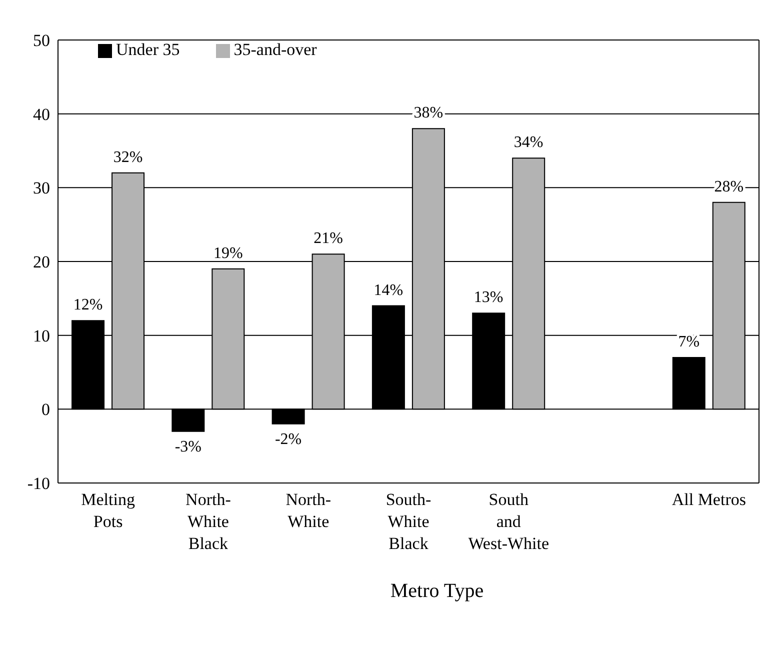 This screenshot has width=774, height=647. Describe the element at coordinates (128, 157) in the screenshot. I see `data-label: 32%` at that location.